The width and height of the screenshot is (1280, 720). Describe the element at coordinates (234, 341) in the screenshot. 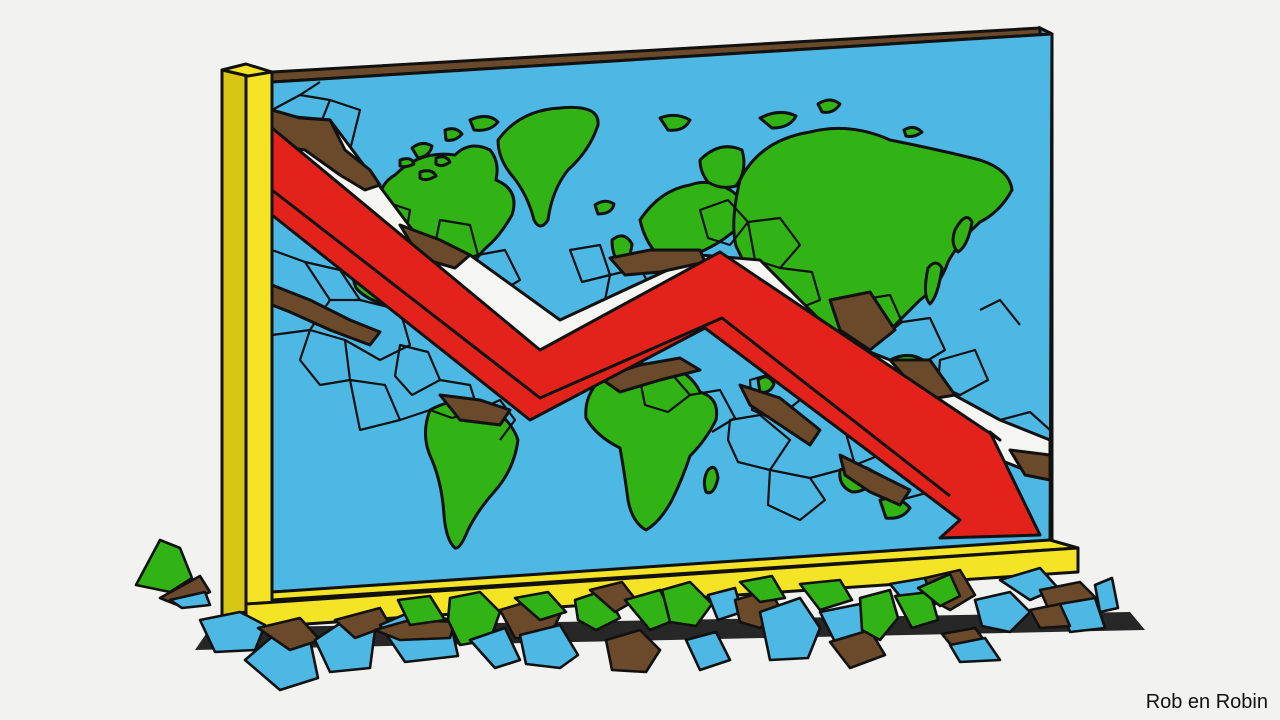

I see `left-post-side` at that location.